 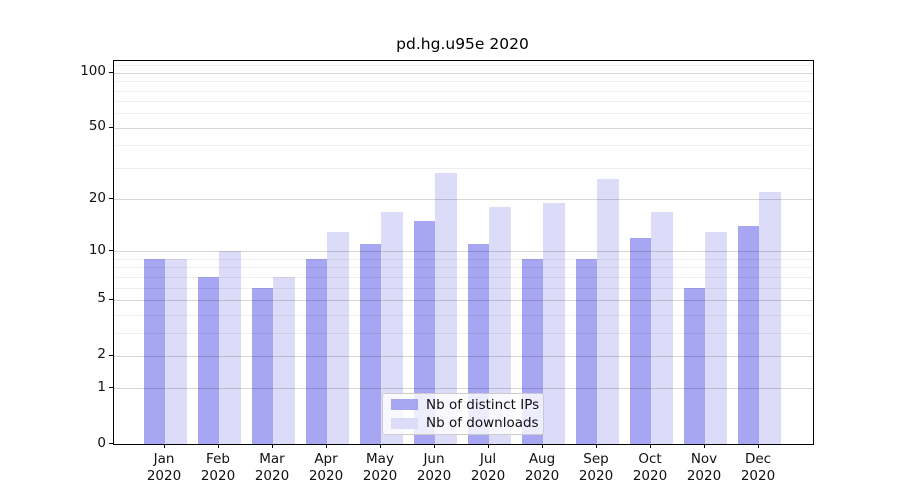 What do you see at coordinates (97, 126) in the screenshot?
I see `y-tick-label: 50` at bounding box center [97, 126].